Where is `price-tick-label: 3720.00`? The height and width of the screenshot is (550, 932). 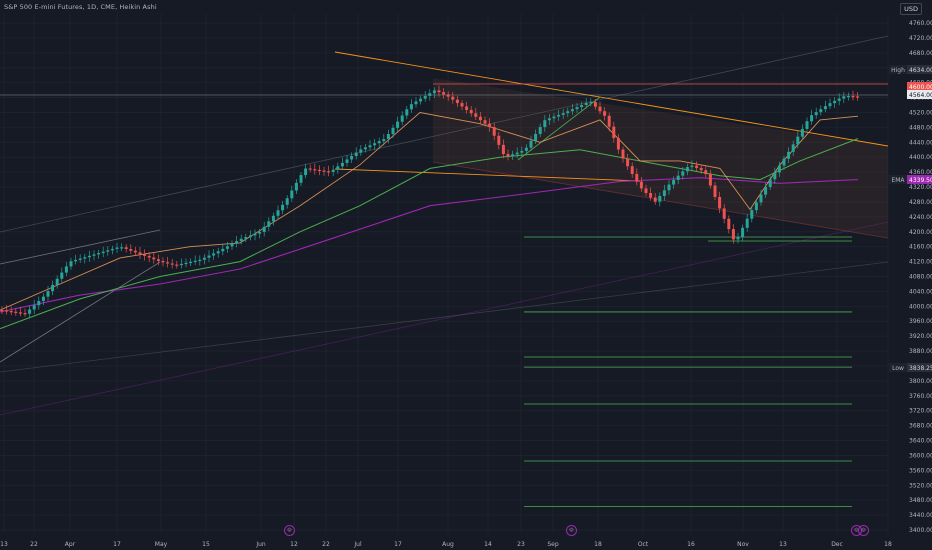 price-tick-label: 3720.00 is located at coordinates (920, 411).